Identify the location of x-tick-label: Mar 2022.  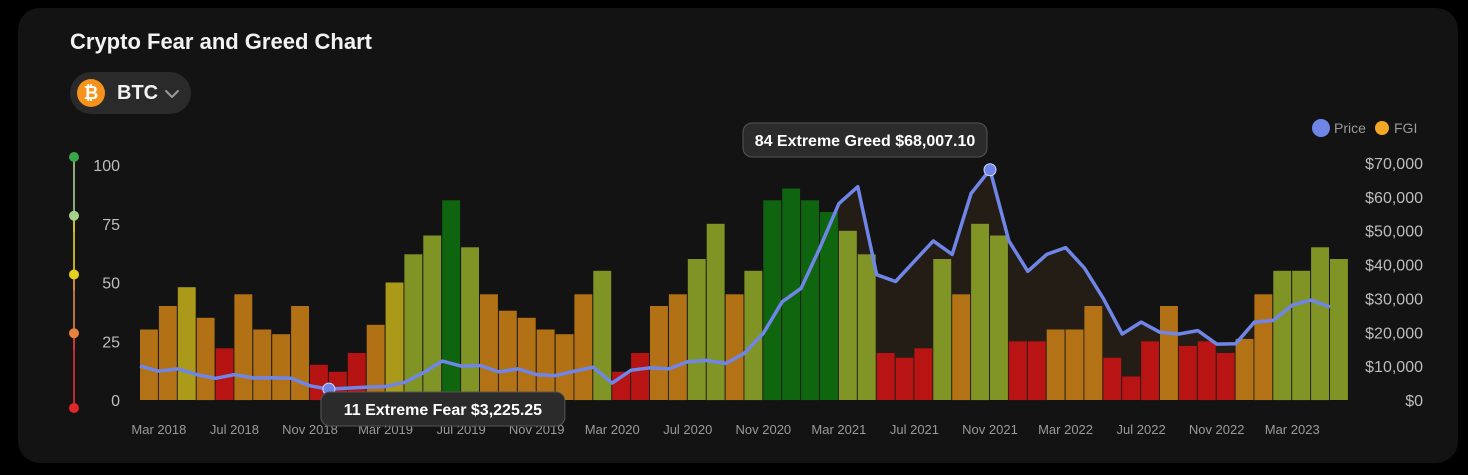
(1065, 429).